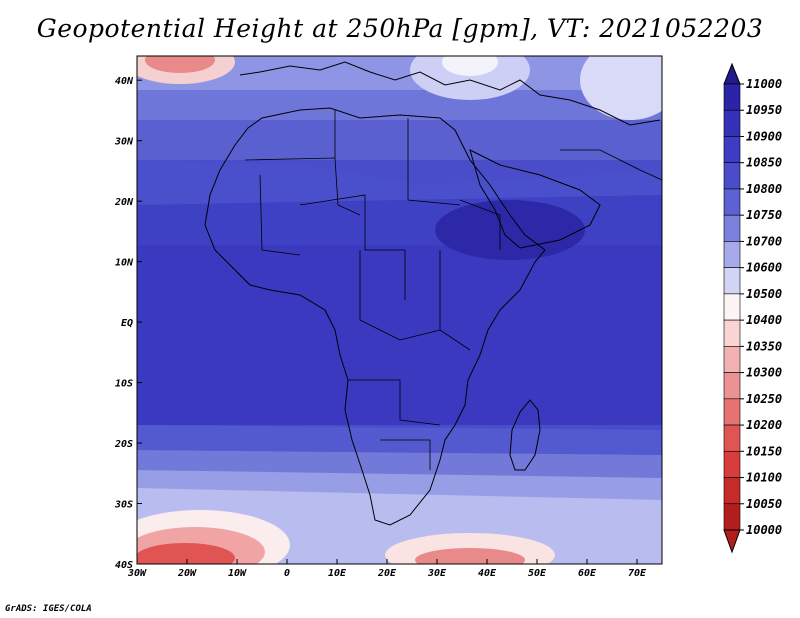  Describe the element at coordinates (237, 573) in the screenshot. I see `lon-tick-label: 10W` at that location.